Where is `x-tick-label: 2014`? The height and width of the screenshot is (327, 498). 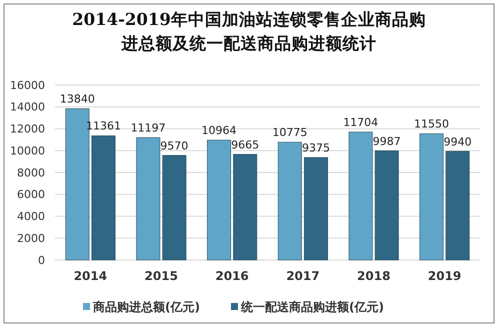
x-tick-label: 2014 is located at coordinates (91, 276).